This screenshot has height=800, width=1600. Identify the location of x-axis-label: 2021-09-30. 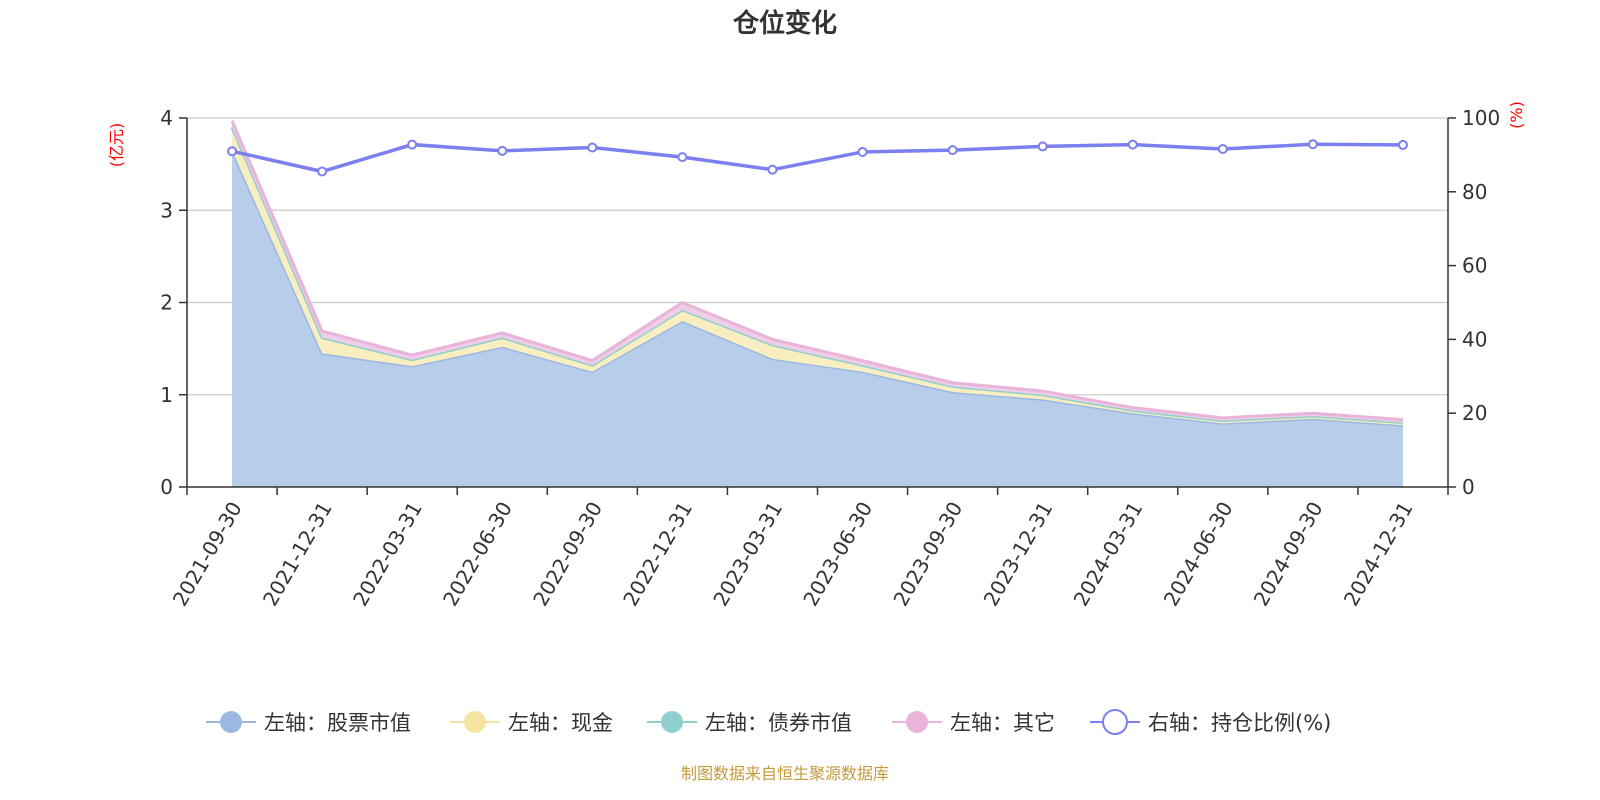
(207, 554).